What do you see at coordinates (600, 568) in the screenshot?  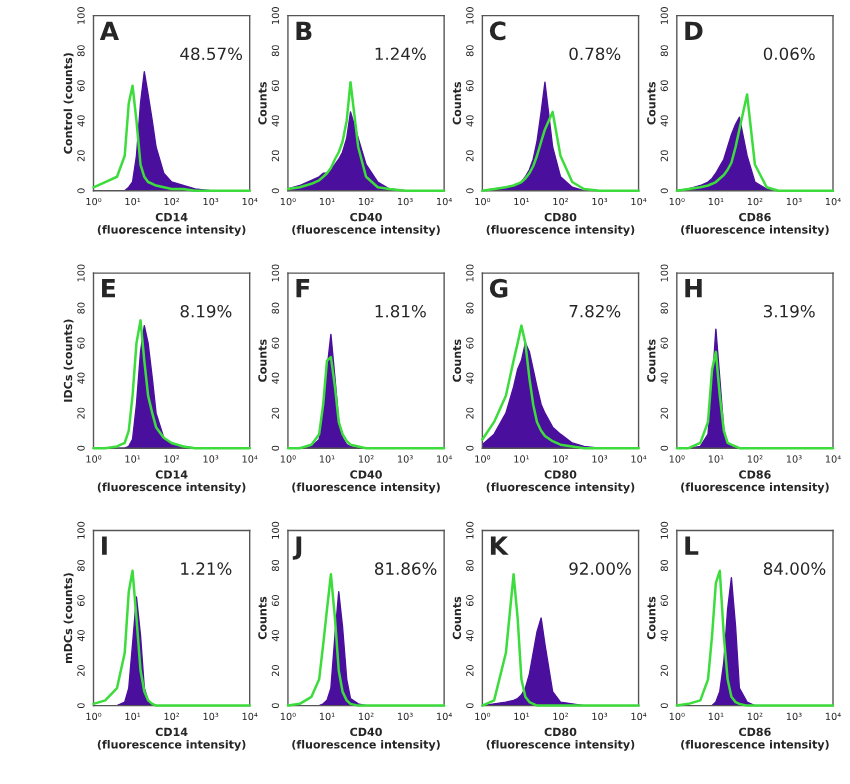 I see `annotation: 92.00%` at bounding box center [600, 568].